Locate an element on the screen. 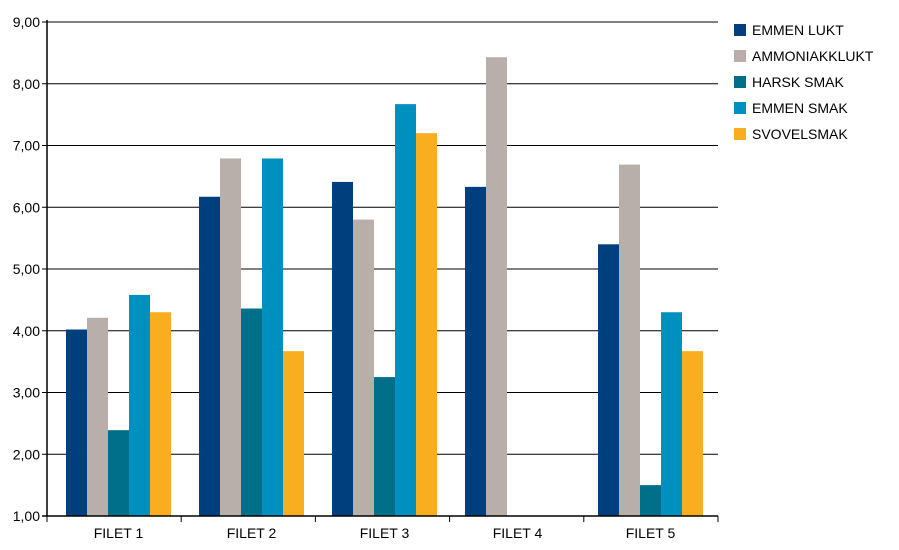 This screenshot has height=550, width=899. legend-label: EMMEN SMAK is located at coordinates (800, 108).